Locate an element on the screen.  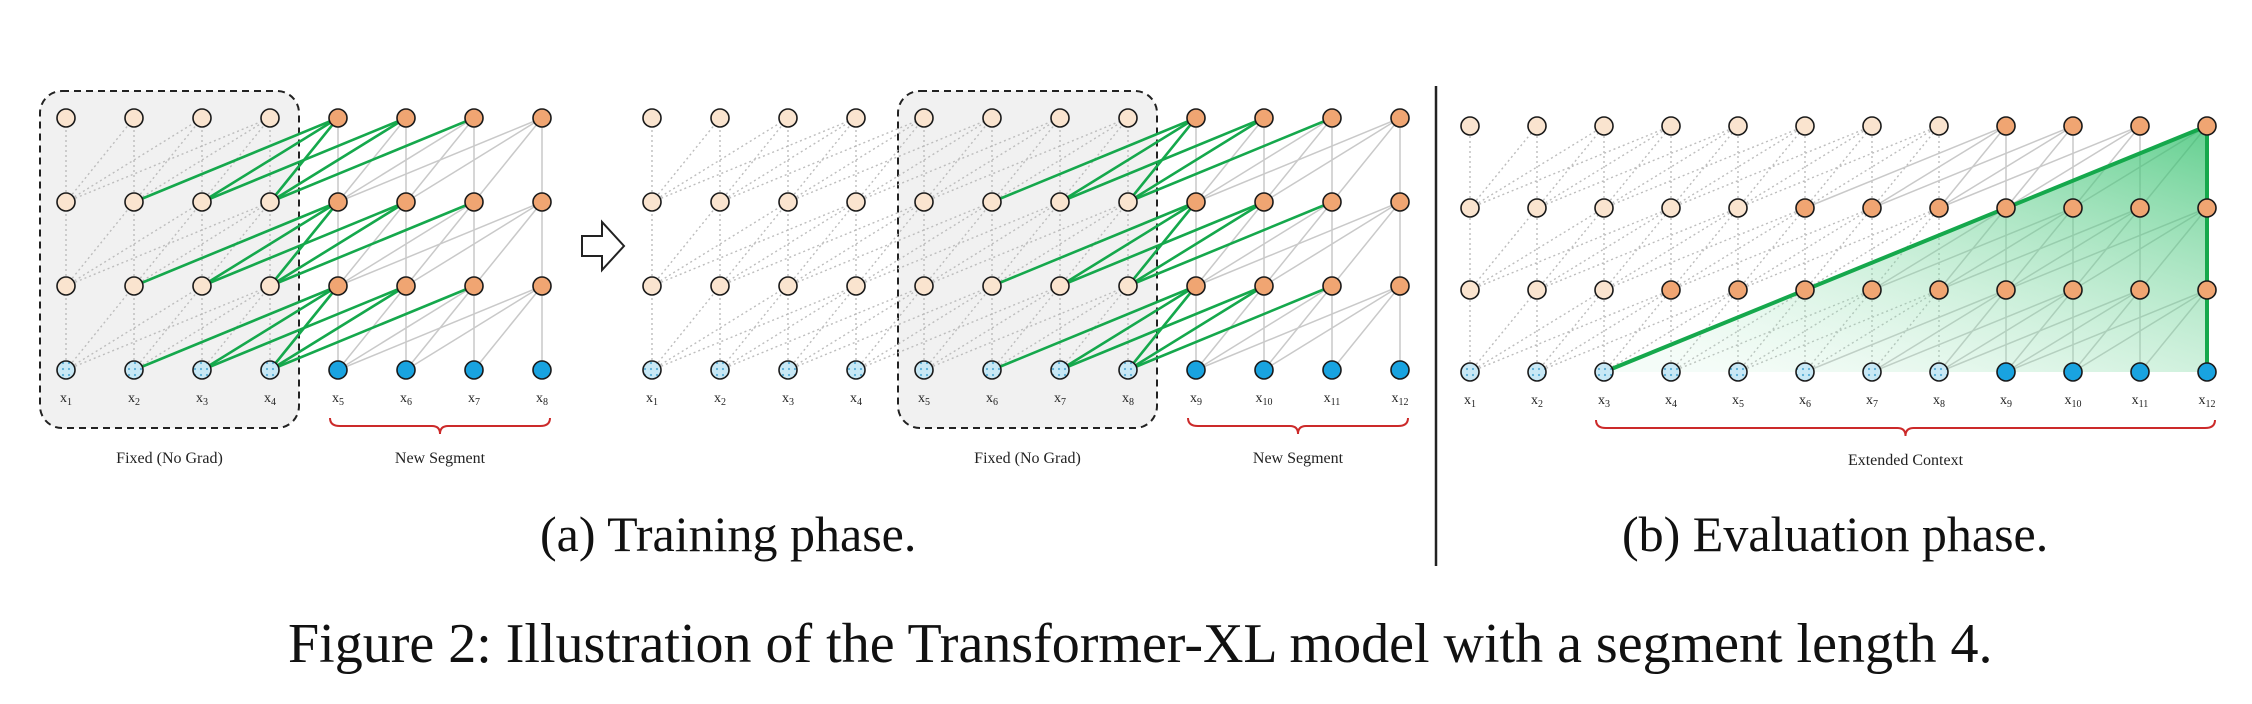
new-segment-label: New Segment is located at coordinates (440, 458).